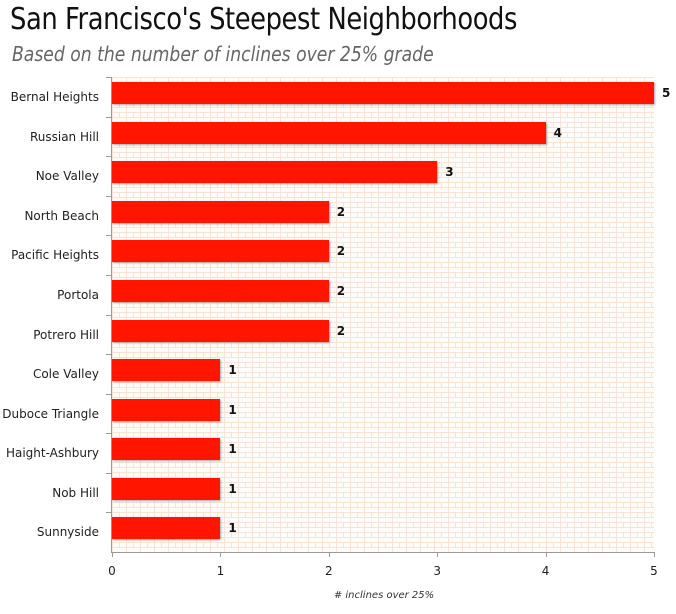  I want to click on bar-row: Bernal Heights 5, so click(338, 97).